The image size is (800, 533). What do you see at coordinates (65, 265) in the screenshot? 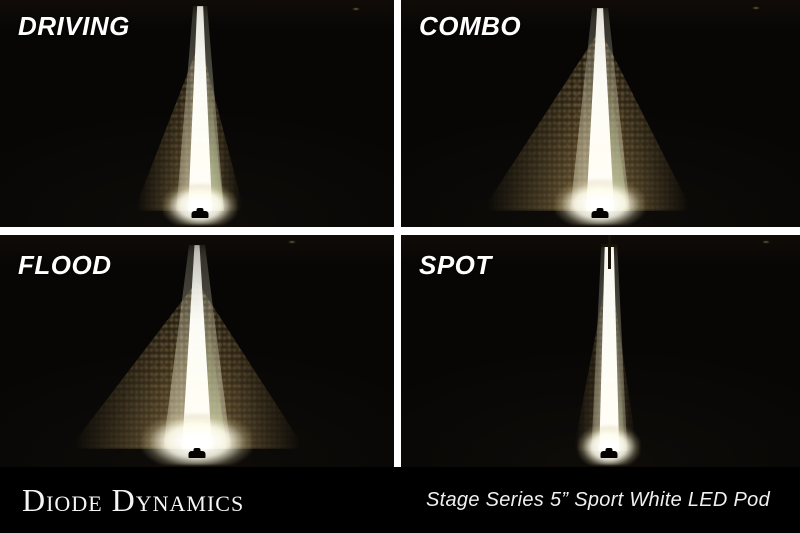
I see `panel-label-flood: FLOOD` at bounding box center [65, 265].